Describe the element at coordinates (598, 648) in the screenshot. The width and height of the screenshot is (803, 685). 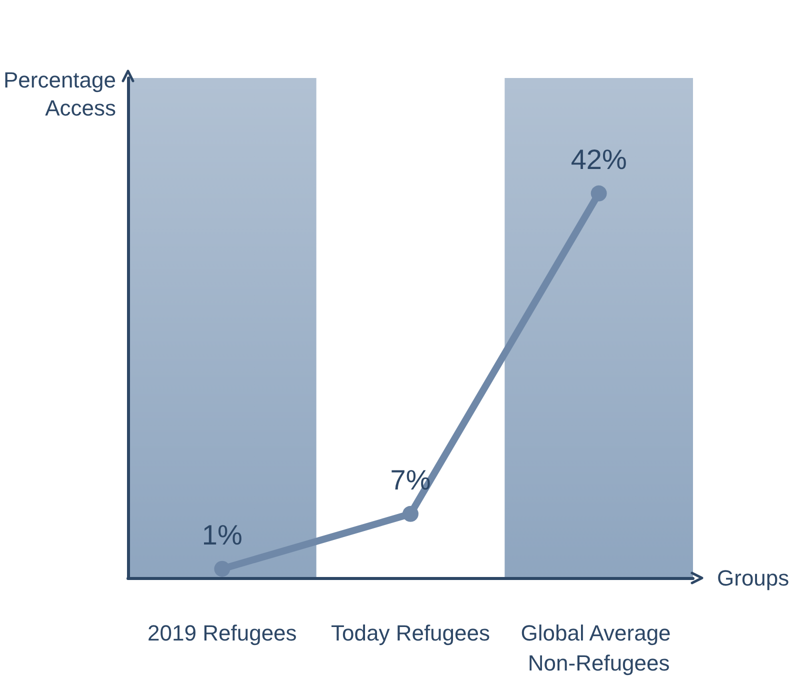
I see `x-tick-label: Global Average Non-Refugees` at that location.